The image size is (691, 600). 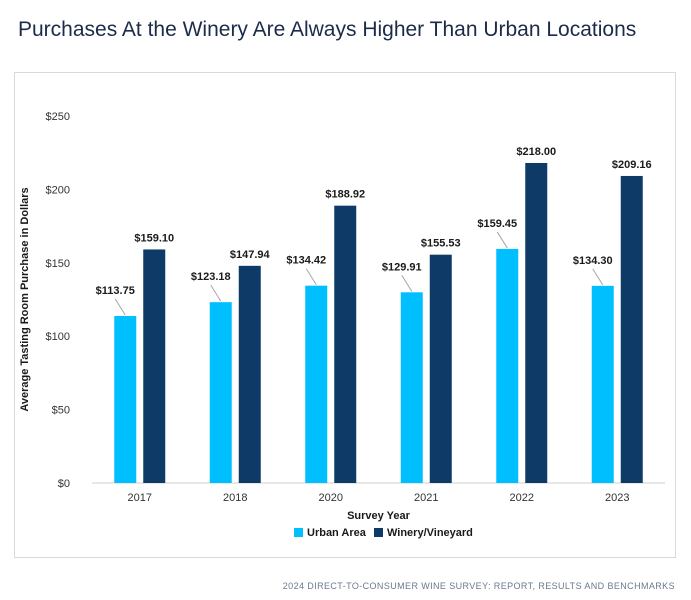 I want to click on x-tick-label: 2021, so click(x=426, y=498).